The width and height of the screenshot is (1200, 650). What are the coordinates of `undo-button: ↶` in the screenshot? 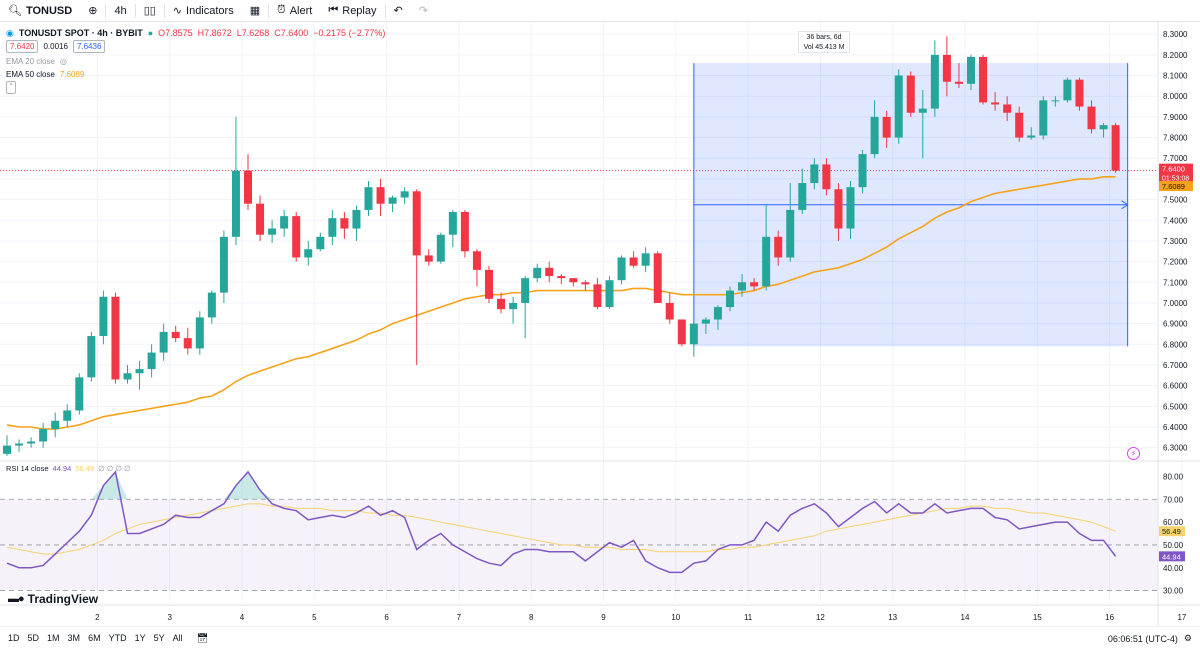 It's located at (398, 11).